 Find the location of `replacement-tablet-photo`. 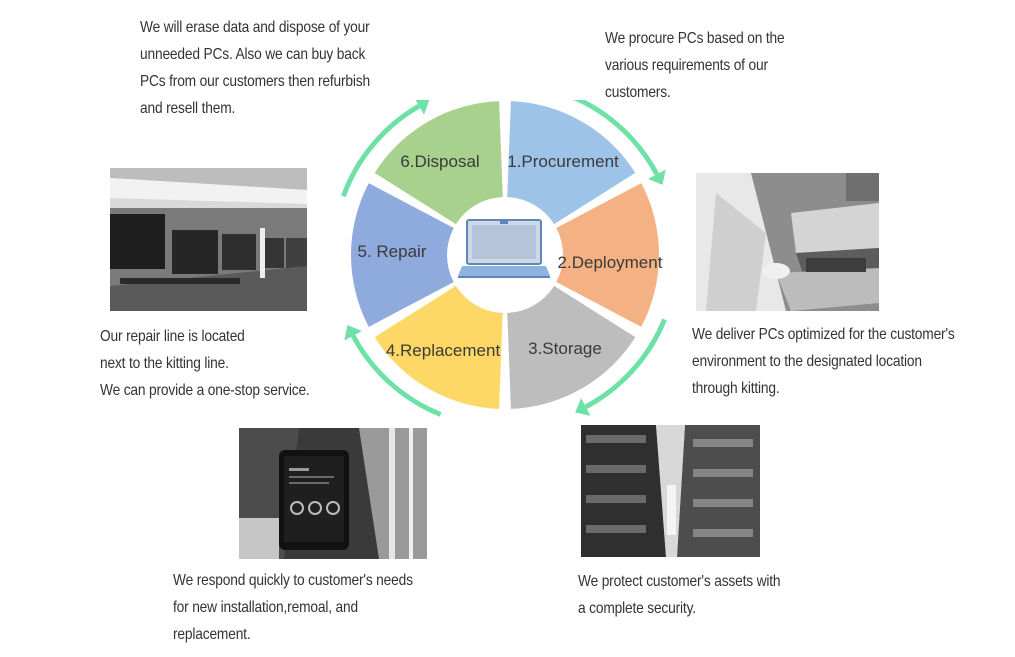

replacement-tablet-photo is located at coordinates (333, 493).